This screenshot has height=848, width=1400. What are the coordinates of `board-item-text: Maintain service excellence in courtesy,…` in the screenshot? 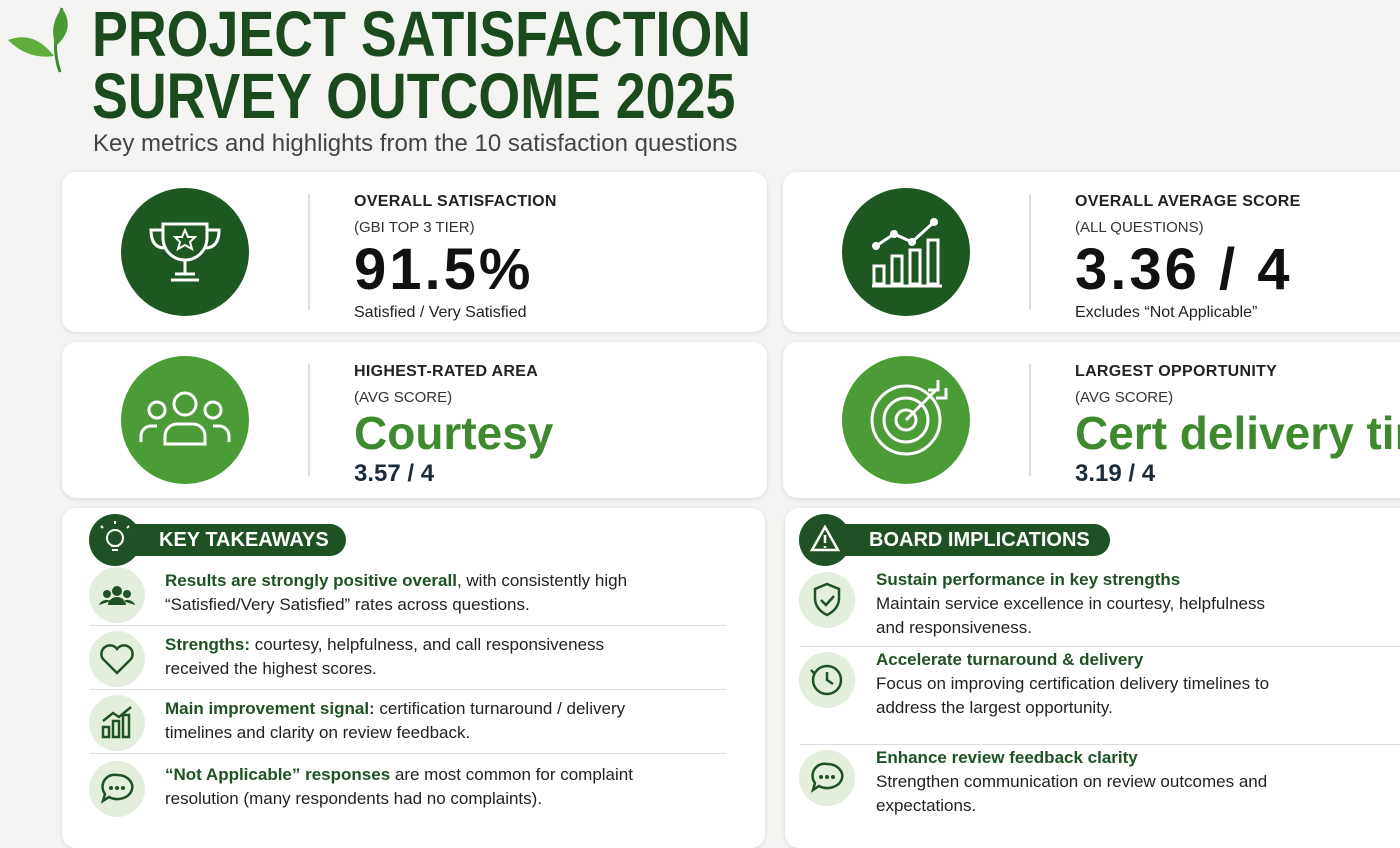 It's located at (1070, 615).